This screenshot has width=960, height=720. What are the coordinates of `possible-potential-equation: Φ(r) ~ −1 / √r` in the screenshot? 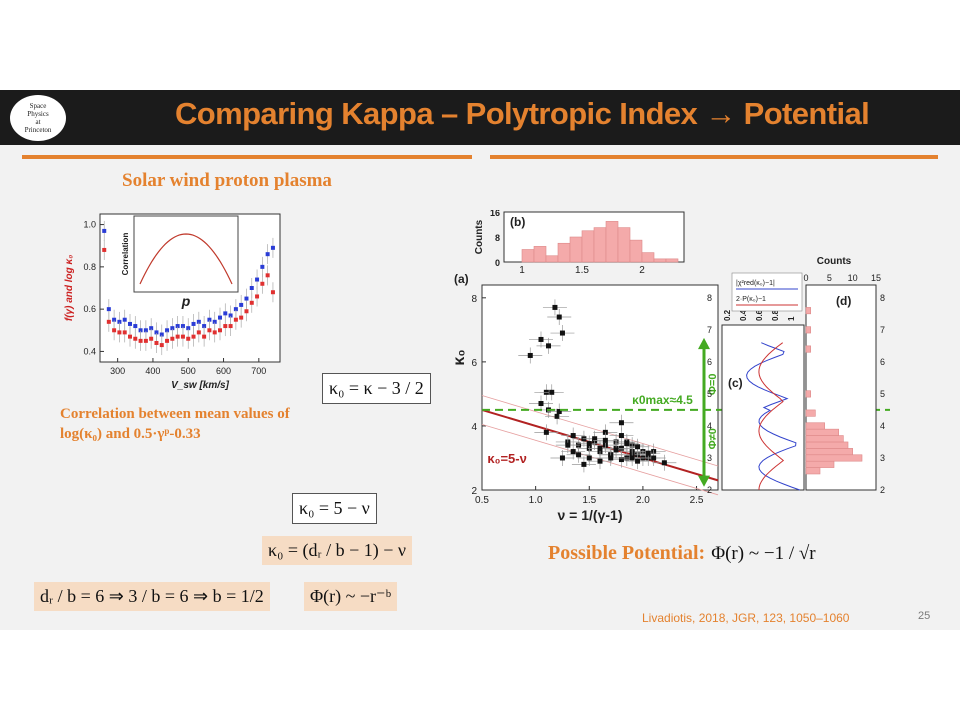 It's located at (763, 553).